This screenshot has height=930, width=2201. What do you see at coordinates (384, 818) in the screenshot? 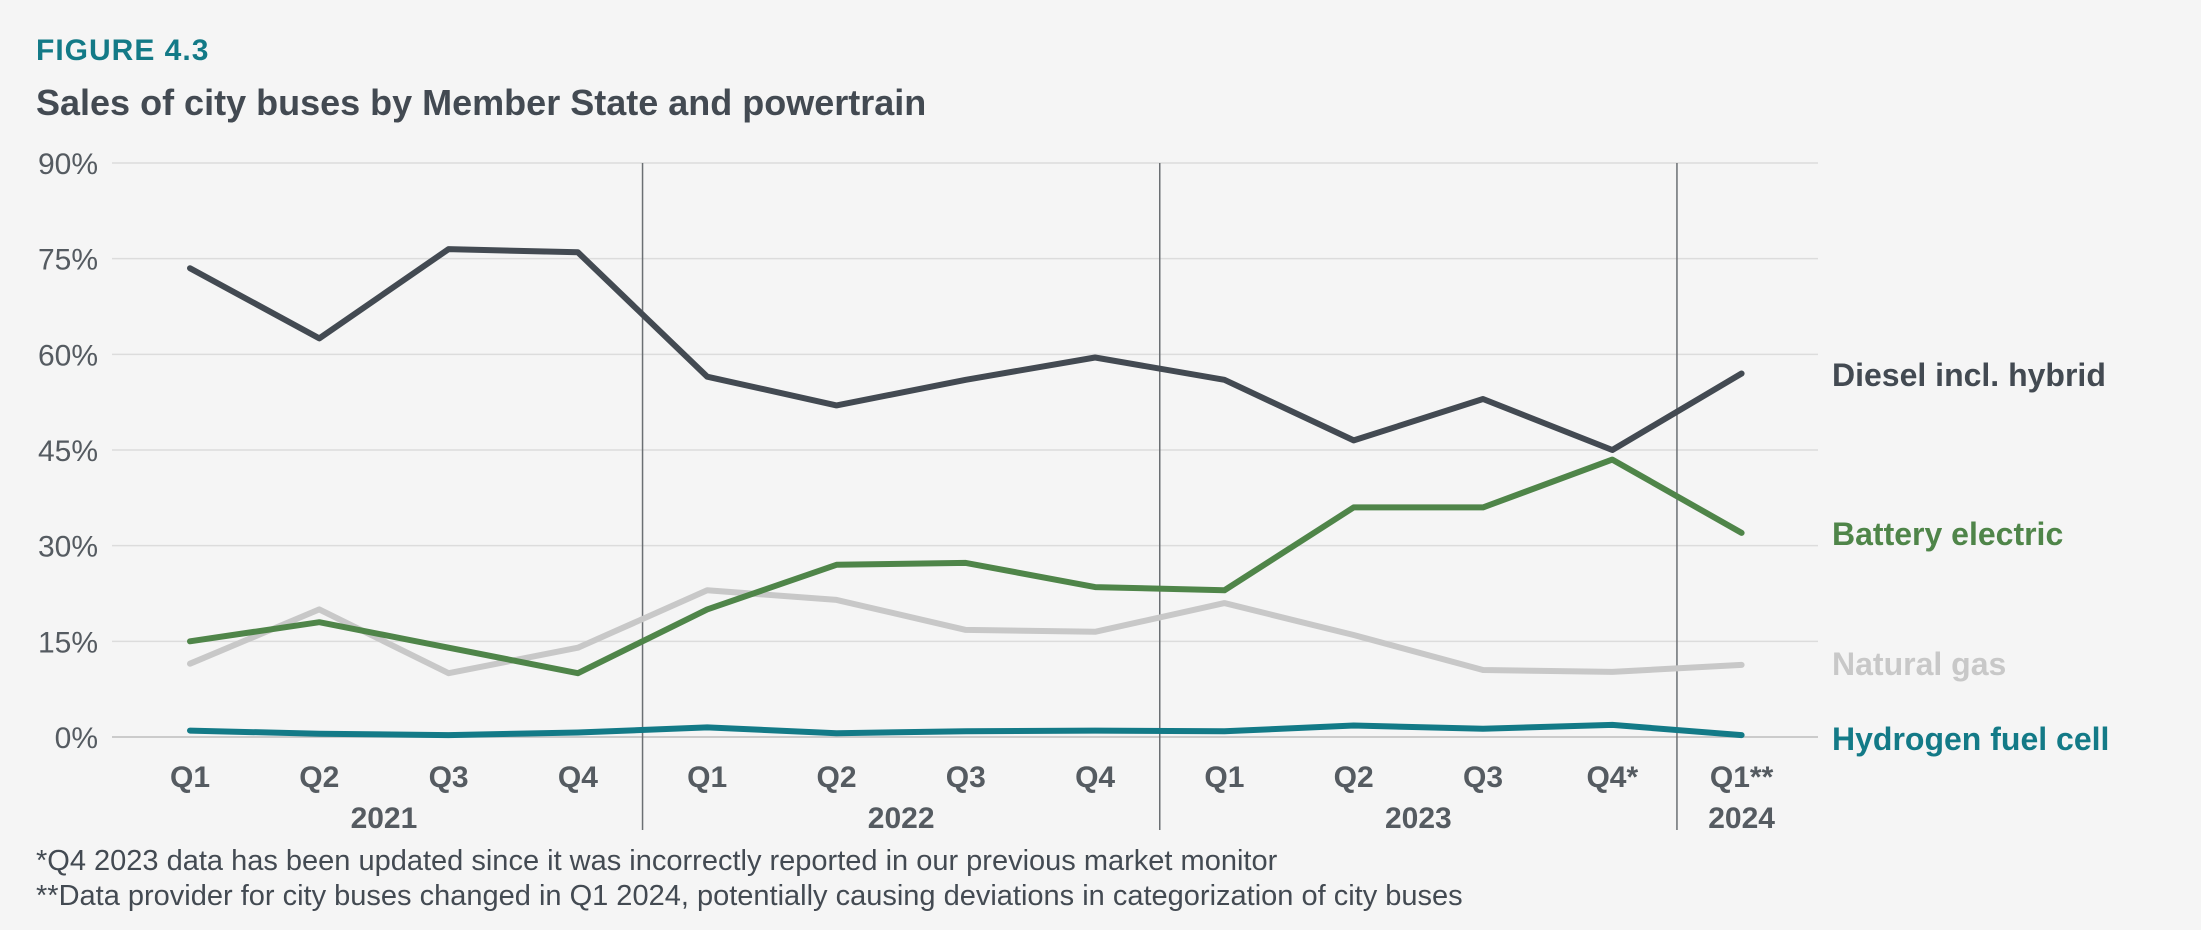
I see `year-label: 2021` at bounding box center [384, 818].